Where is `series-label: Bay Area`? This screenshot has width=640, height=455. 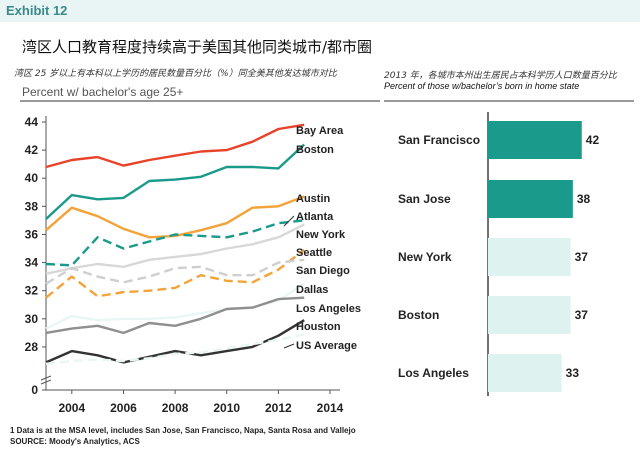
series-label: Bay Area is located at coordinates (320, 131).